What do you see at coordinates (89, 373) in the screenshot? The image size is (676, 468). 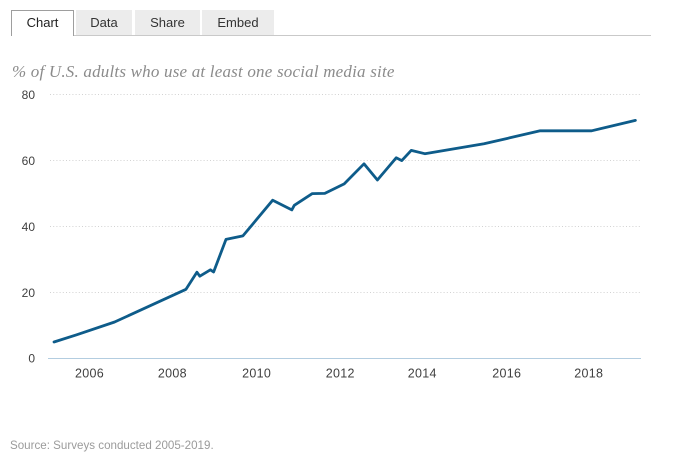 I see `svg-text: 2006` at bounding box center [89, 373].